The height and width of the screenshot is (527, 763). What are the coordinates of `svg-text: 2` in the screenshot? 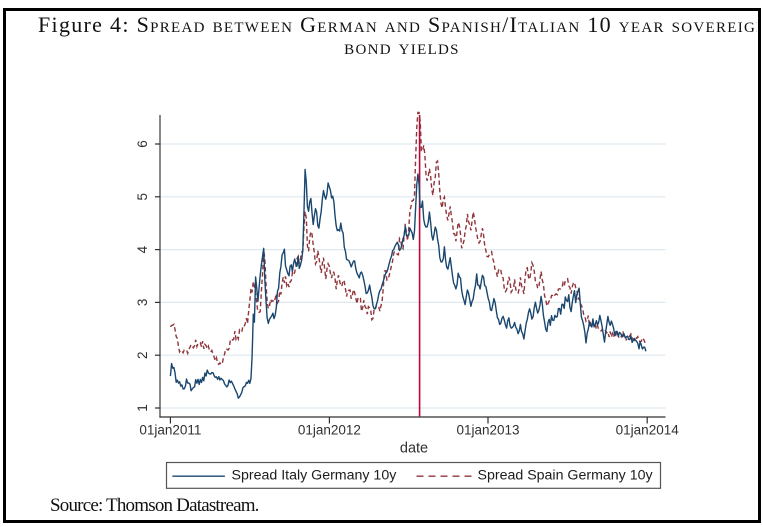 It's located at (142, 355).